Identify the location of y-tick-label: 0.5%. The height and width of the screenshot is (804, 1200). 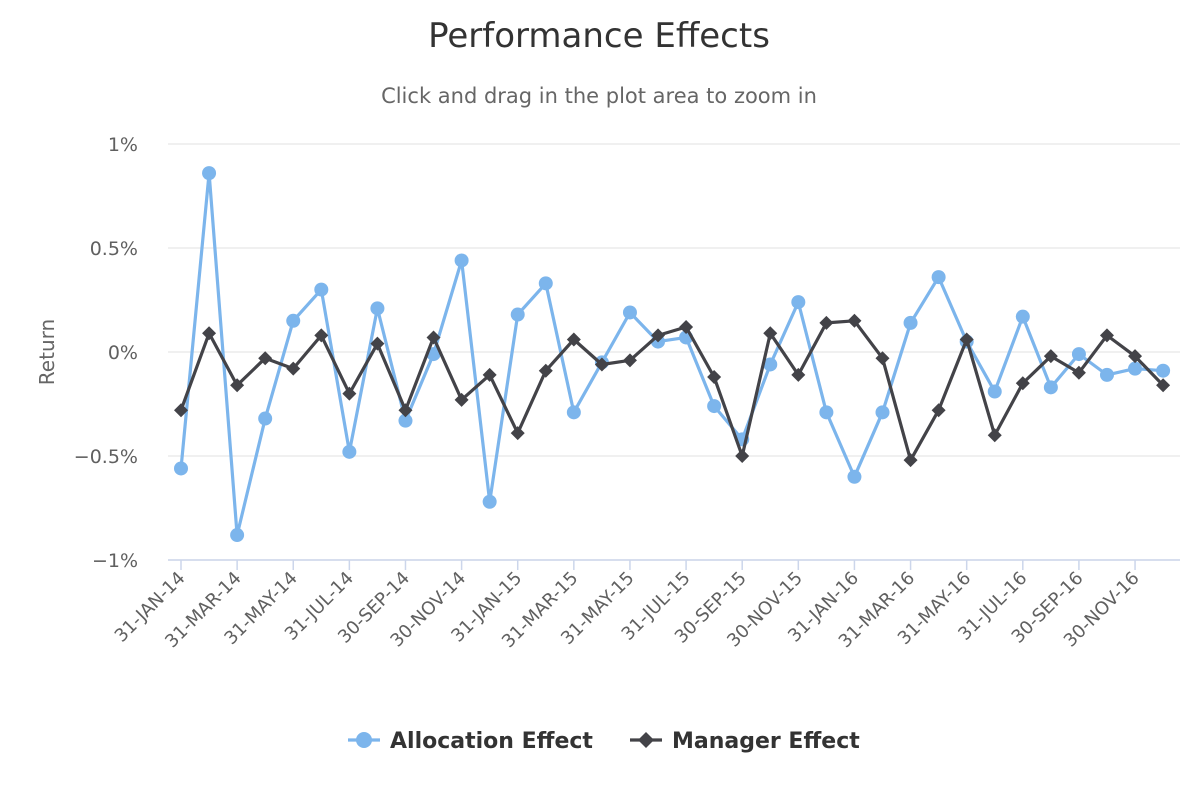
(114, 249).